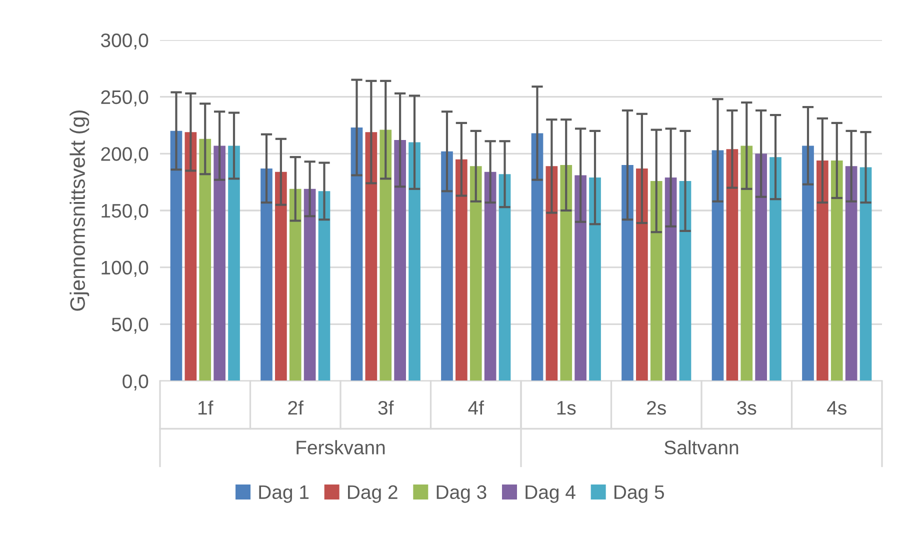  What do you see at coordinates (701, 447) in the screenshot?
I see `text: Saltvann` at bounding box center [701, 447].